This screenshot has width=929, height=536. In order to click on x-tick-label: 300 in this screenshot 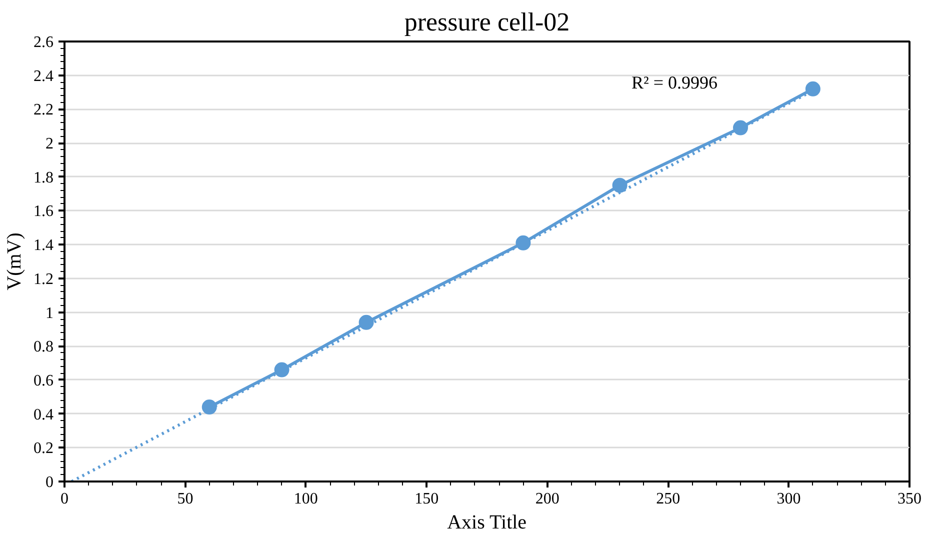, I will do `click(788, 499)`.